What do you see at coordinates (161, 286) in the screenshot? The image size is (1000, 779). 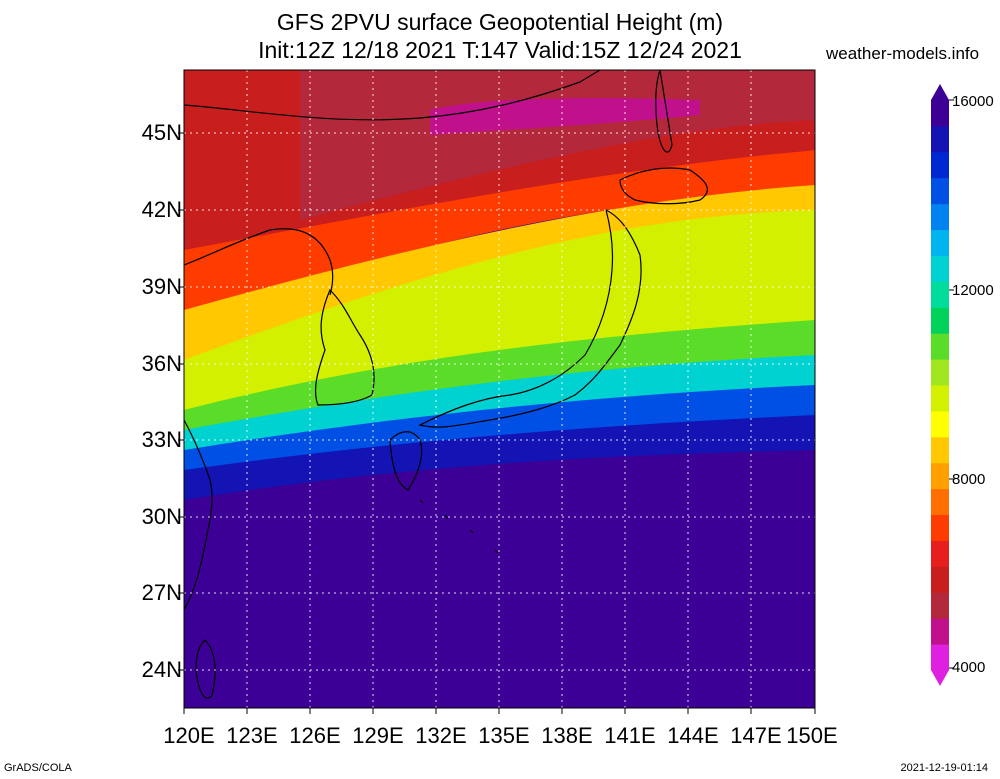 I see `y-tick-label: 39N` at bounding box center [161, 286].